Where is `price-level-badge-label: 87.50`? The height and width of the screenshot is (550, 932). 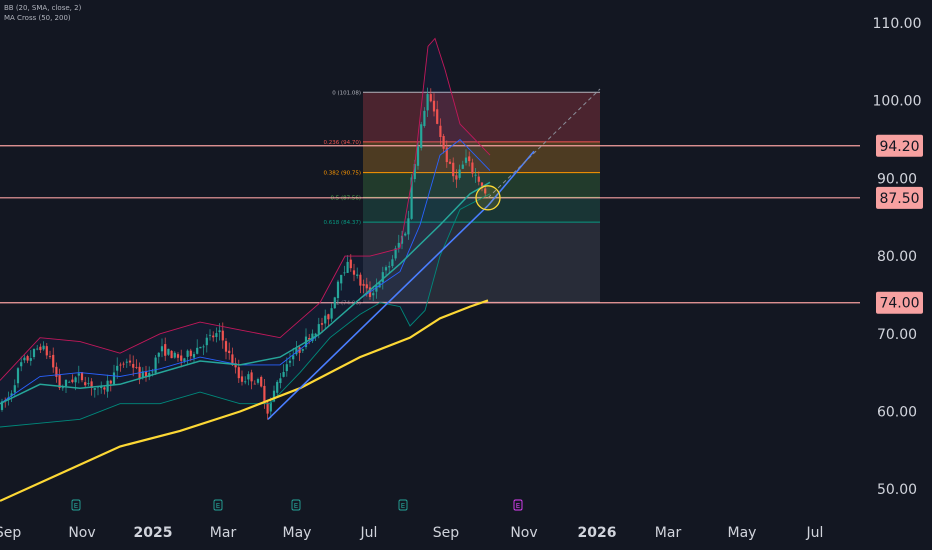
price-level-badge-label: 87.50 is located at coordinates (899, 199).